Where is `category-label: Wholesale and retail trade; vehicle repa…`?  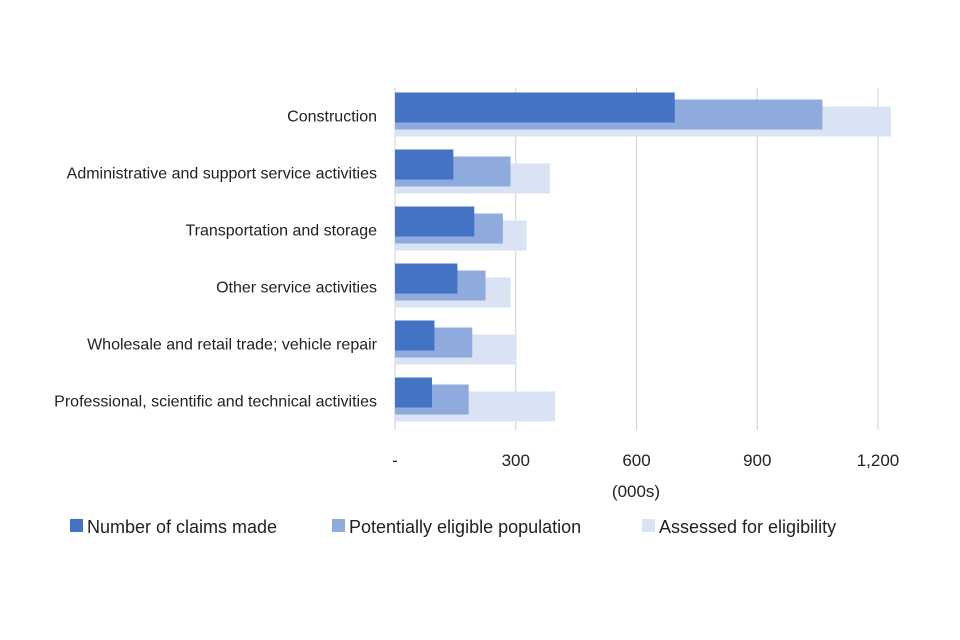 category-label: Wholesale and retail trade; vehicle repa… is located at coordinates (232, 345).